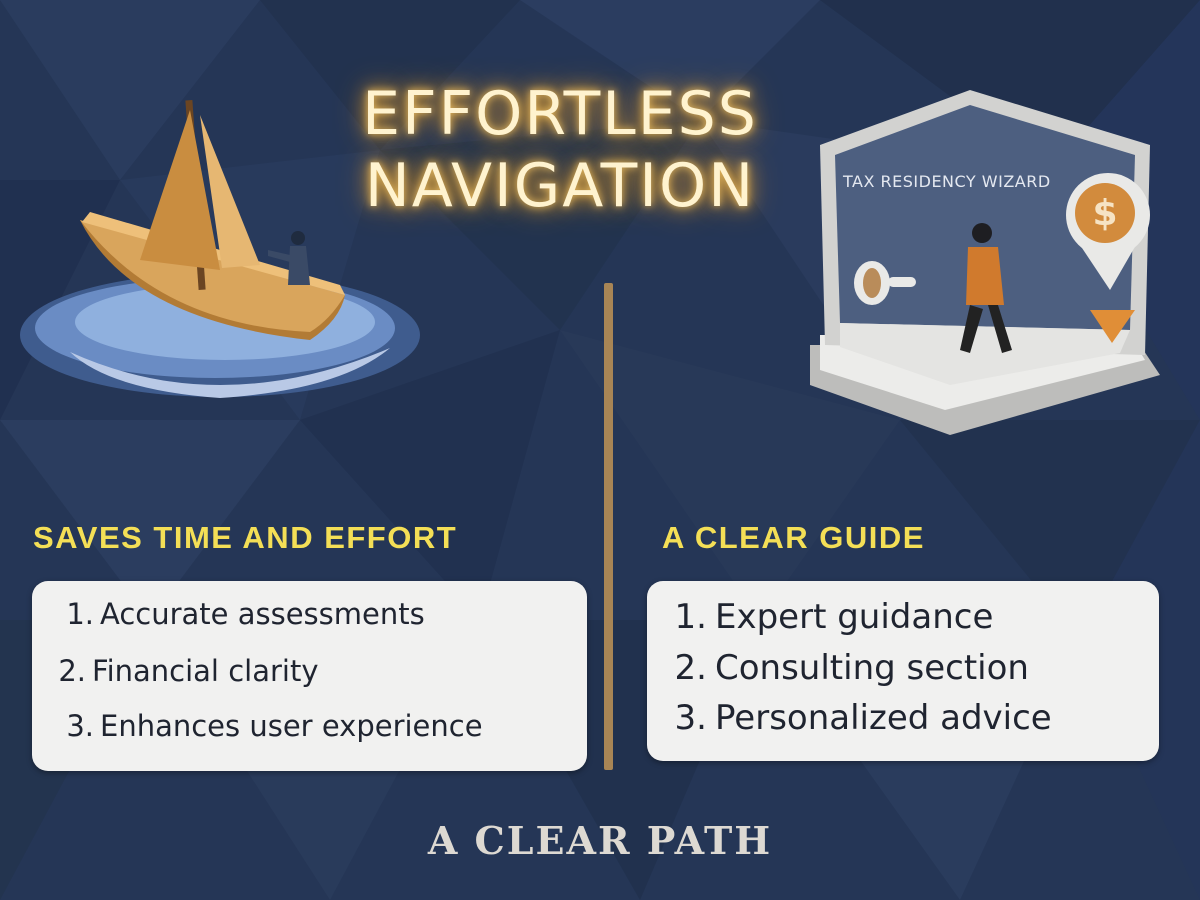  What do you see at coordinates (560, 186) in the screenshot?
I see `title-line-2: NAVIGATION` at bounding box center [560, 186].